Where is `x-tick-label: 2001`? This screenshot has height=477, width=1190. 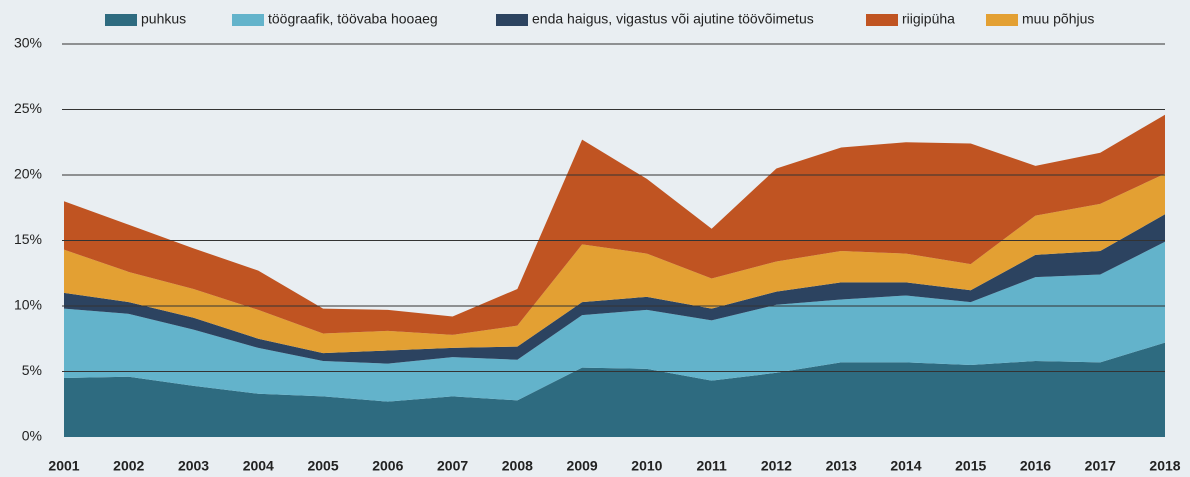 x-tick-label: 2001 is located at coordinates (63, 466).